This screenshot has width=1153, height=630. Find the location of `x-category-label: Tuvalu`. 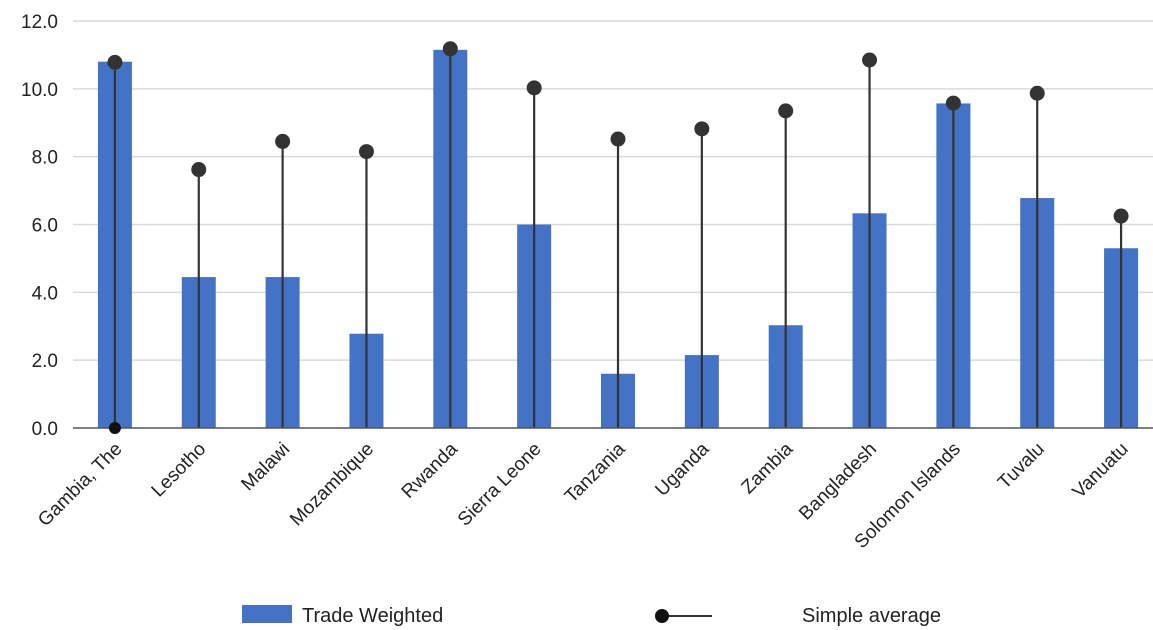

x-category-label: Tuvalu is located at coordinates (1021, 466).